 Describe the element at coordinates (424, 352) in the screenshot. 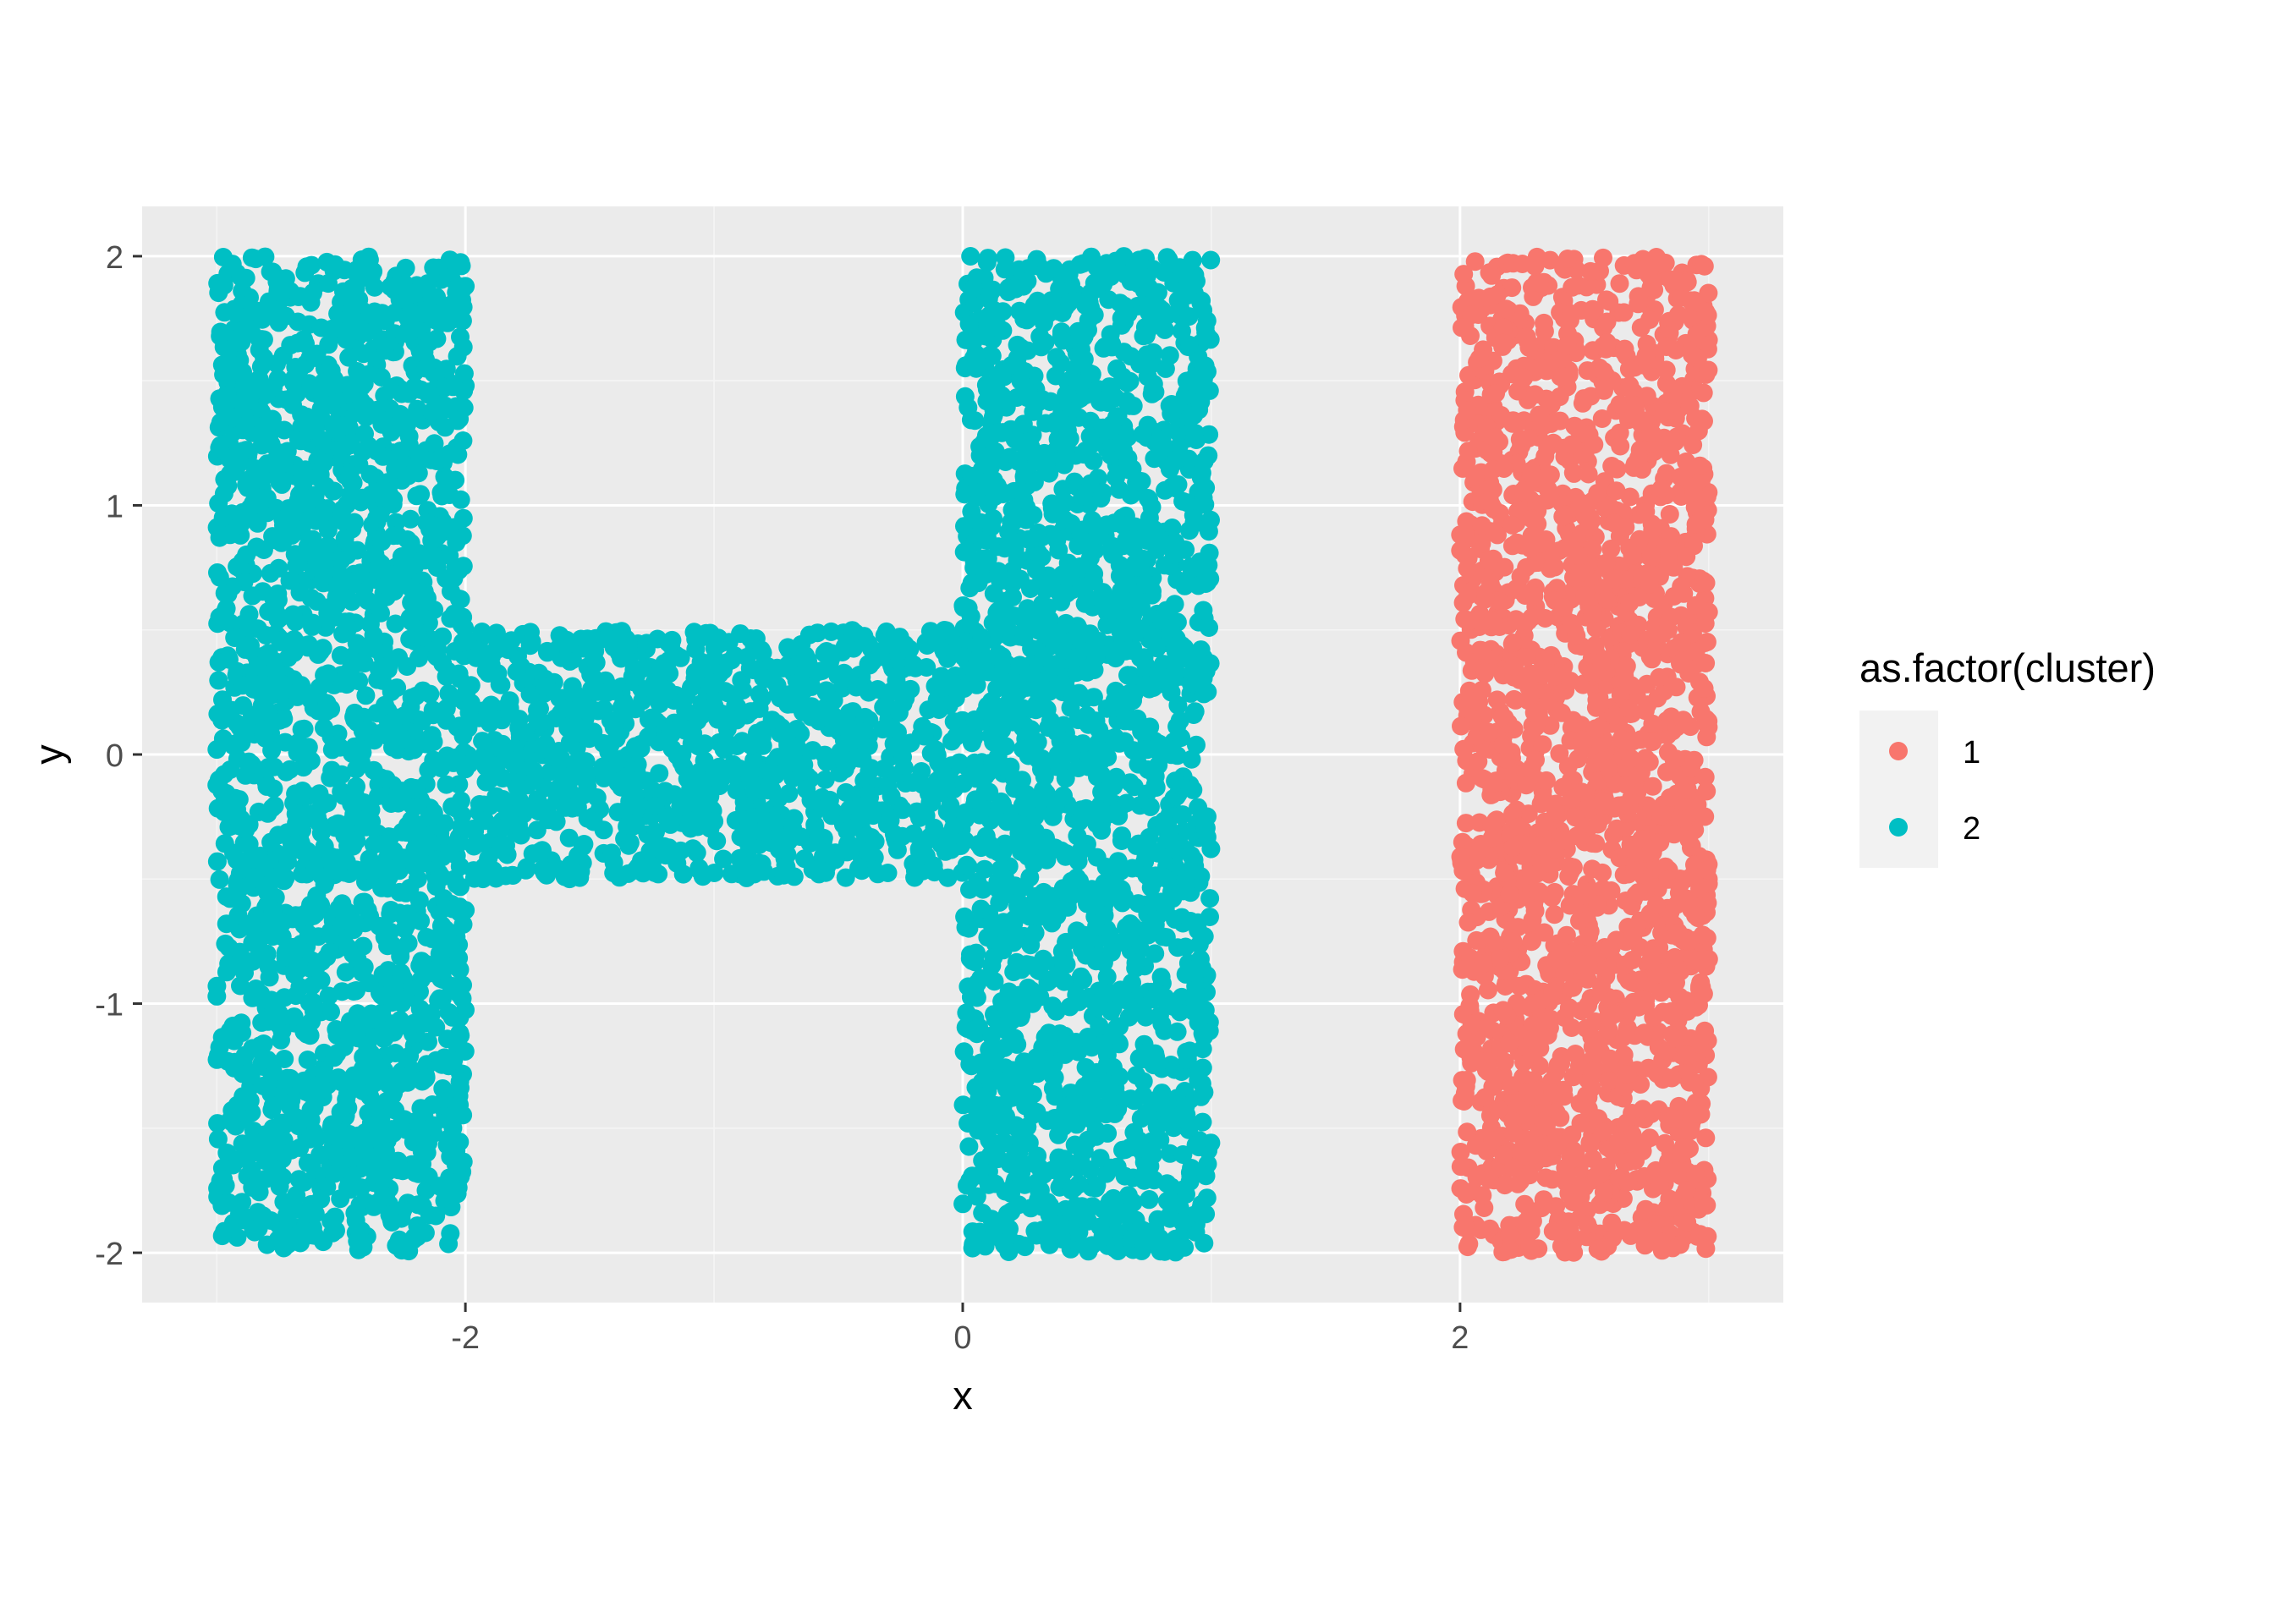

I see `point-2-0-1911` at that location.